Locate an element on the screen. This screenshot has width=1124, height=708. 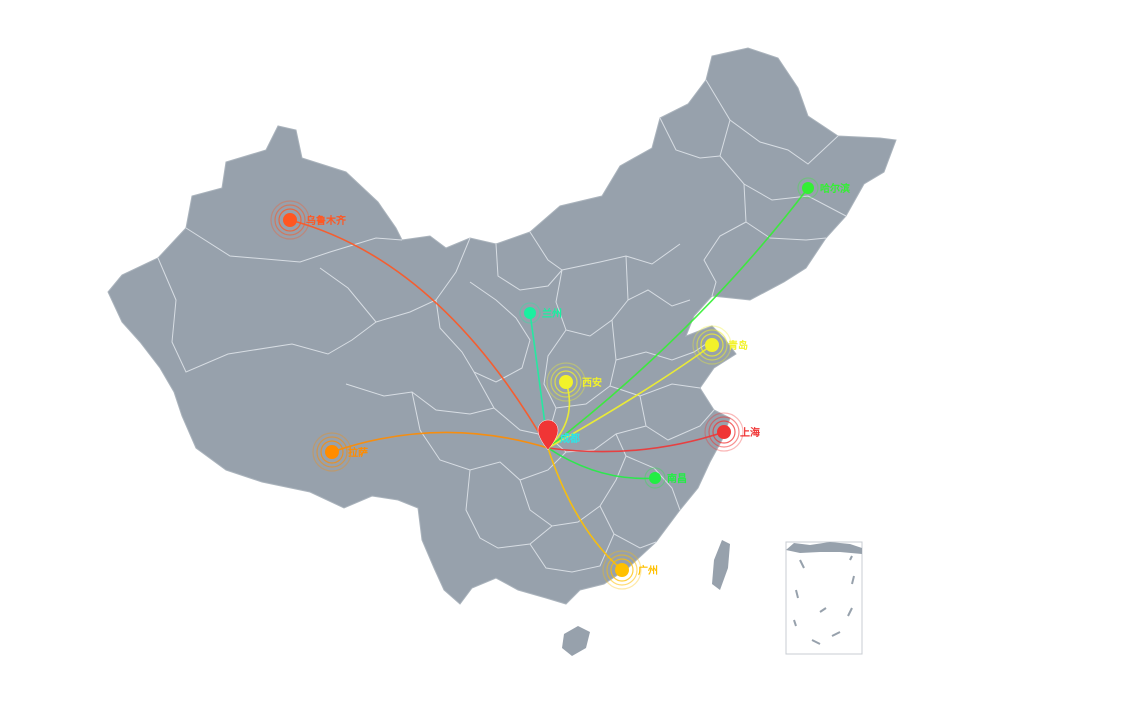
city-marker-urumqi: 乌鲁木齐 is located at coordinates (308, 220).